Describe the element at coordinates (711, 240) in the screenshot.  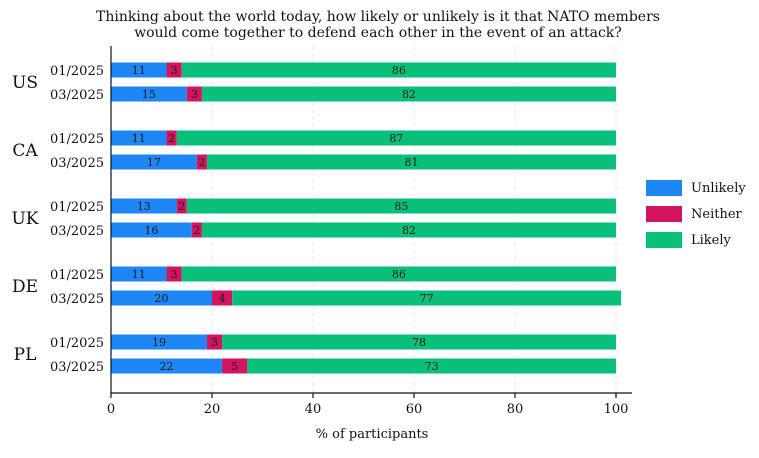
I see `legend-label-likely: Likely` at that location.